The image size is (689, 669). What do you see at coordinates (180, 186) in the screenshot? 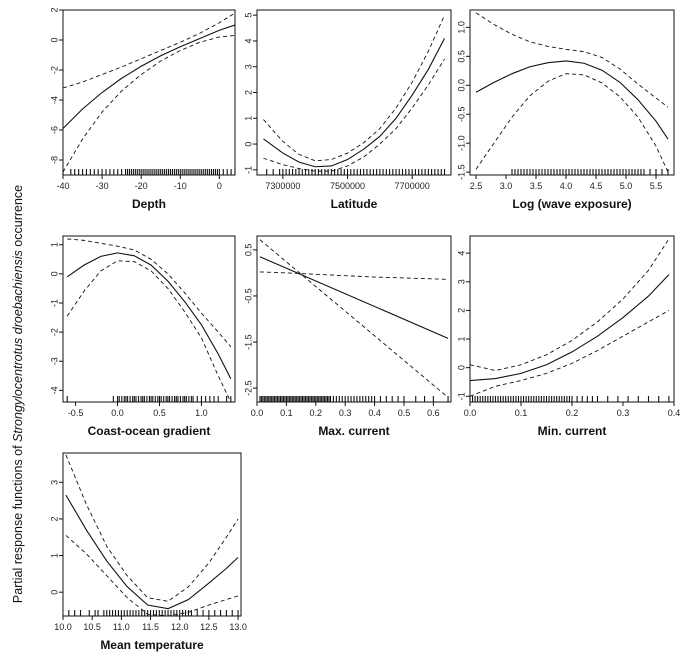
I see `x-tick-label: -10` at bounding box center [180, 186].